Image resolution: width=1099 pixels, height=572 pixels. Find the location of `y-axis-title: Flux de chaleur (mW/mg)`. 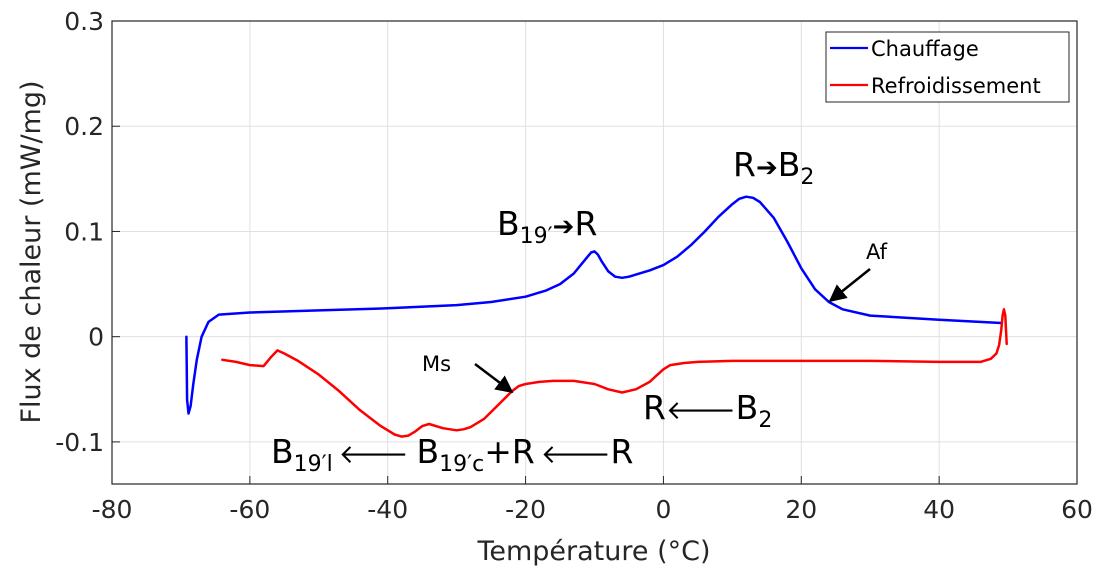

y-axis-title: Flux de chaleur (mW/mg) is located at coordinates (31, 251).